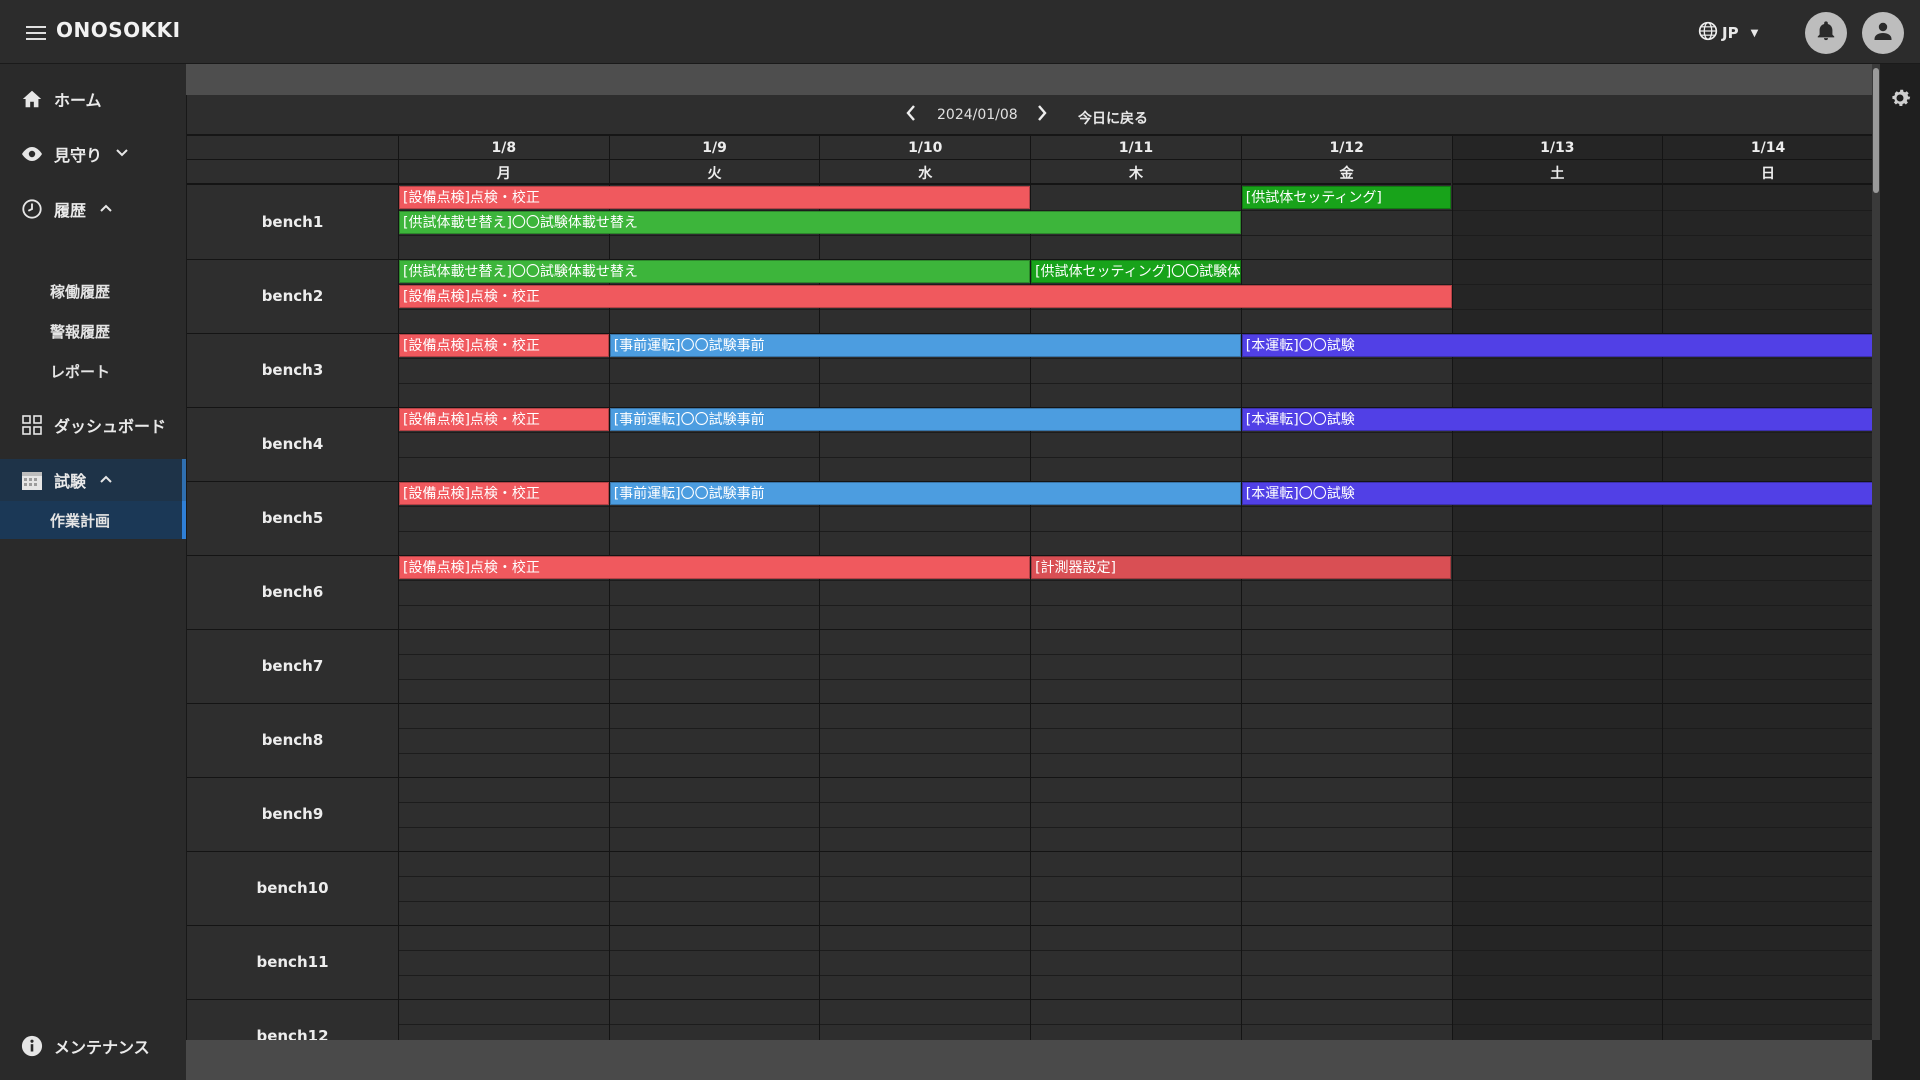 This screenshot has height=1080, width=1920. Describe the element at coordinates (1346, 148) in the screenshot. I see `day-header-date: 1/12` at that location.